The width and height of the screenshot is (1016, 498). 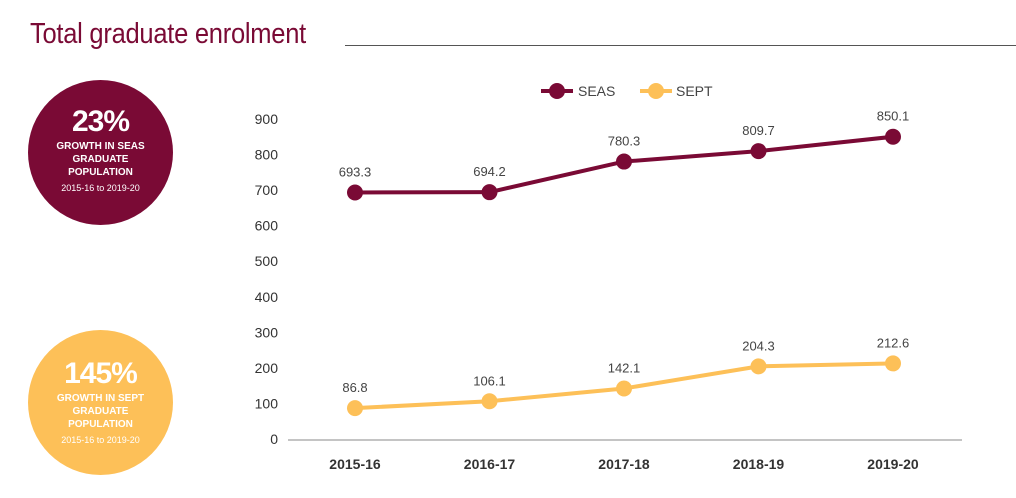 I want to click on seas-growth-range: 2015-16 to 2019-20, so click(x=100, y=188).